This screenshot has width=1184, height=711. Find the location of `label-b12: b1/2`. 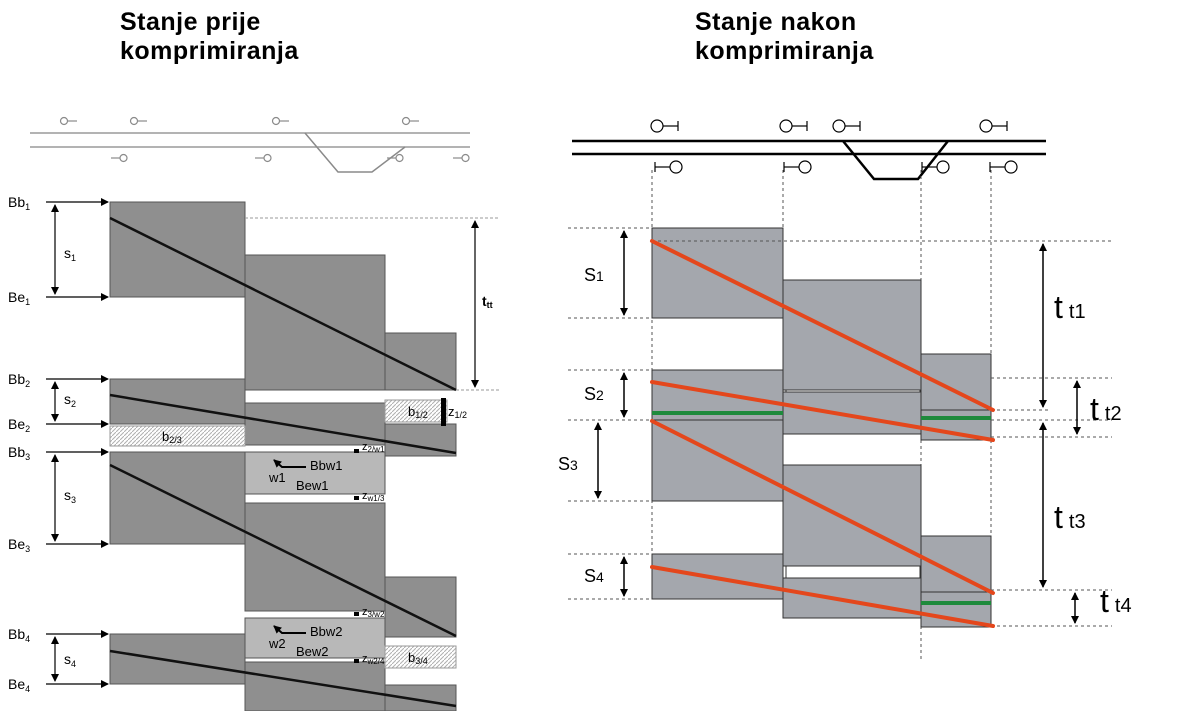

label-b12: b1/2 is located at coordinates (418, 412).